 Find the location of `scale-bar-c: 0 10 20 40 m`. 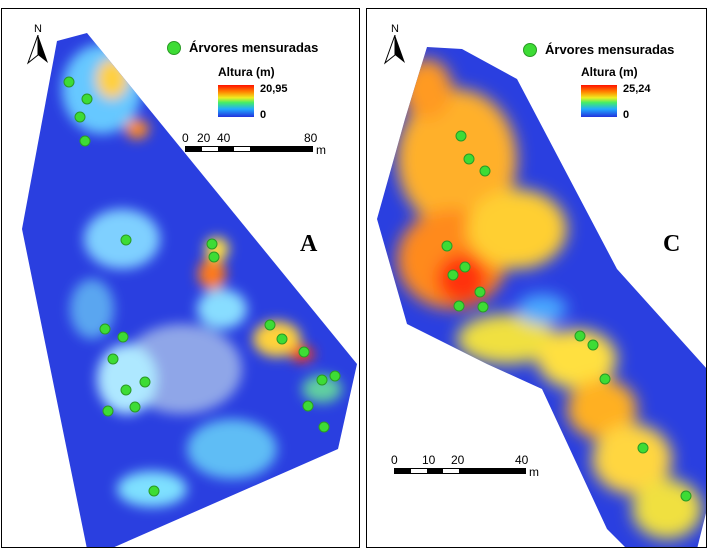

scale-bar-c: 0 10 20 40 m is located at coordinates (471, 466).